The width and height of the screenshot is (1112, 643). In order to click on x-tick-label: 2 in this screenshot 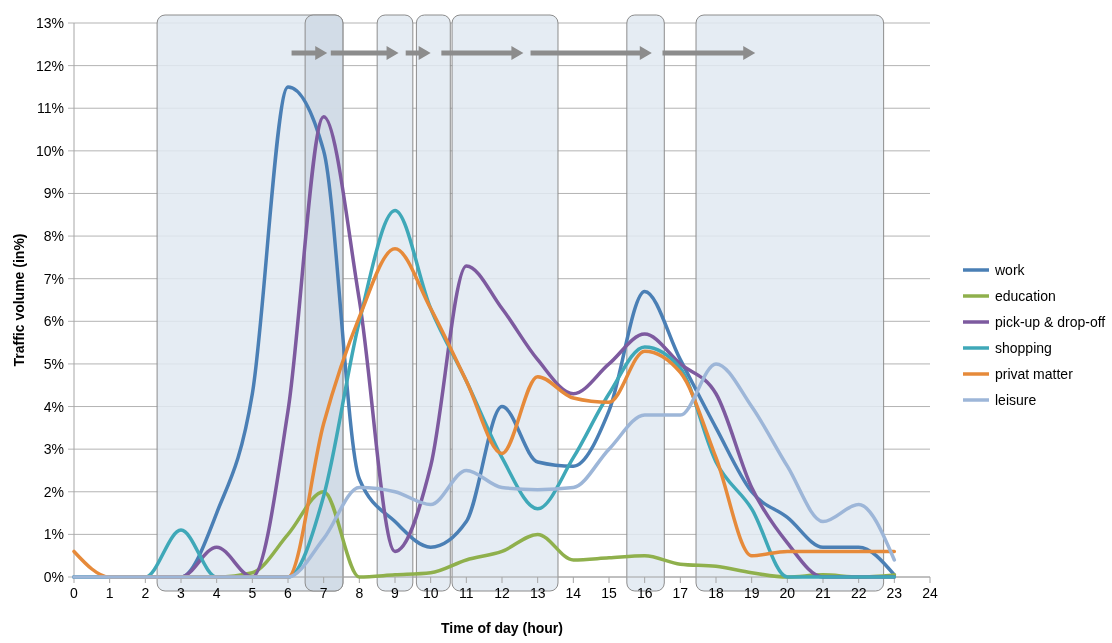, I will do `click(145, 593)`.